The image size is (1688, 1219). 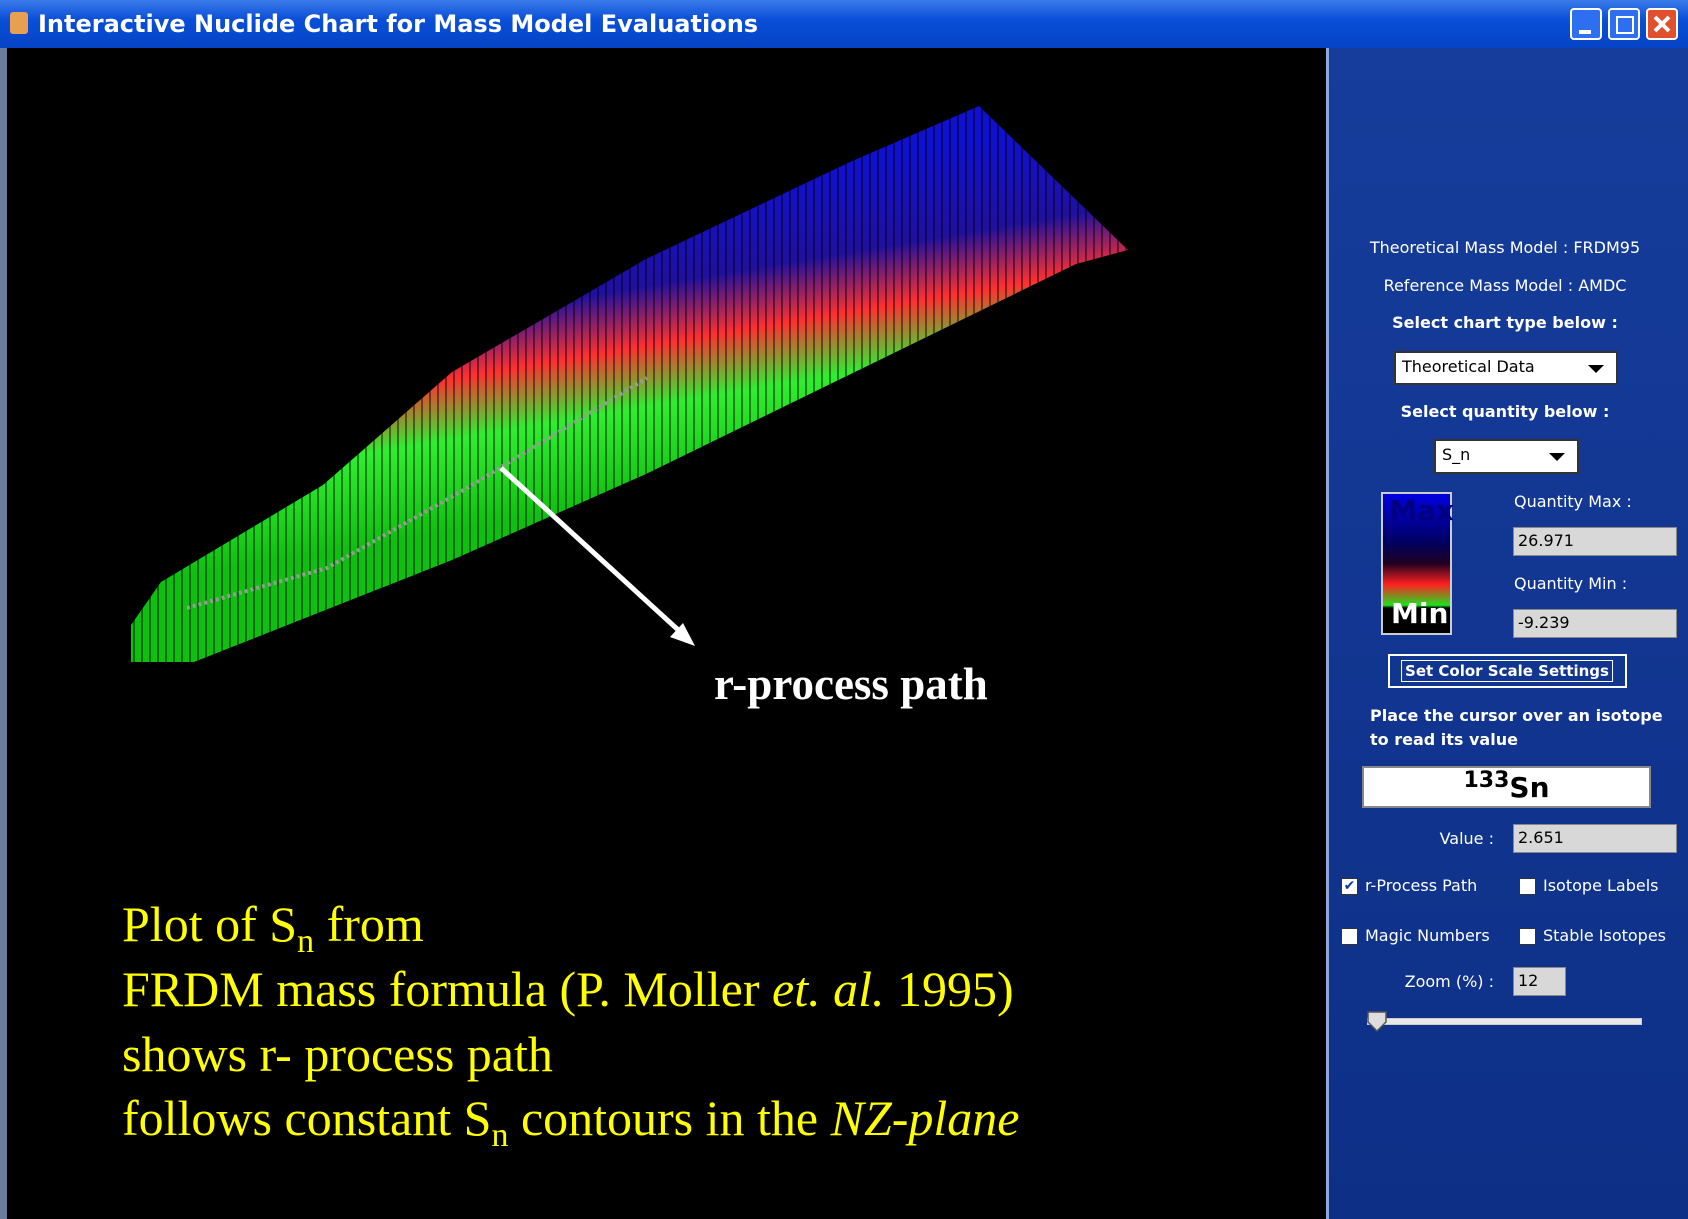 I want to click on button-frame, so click(x=1507, y=671).